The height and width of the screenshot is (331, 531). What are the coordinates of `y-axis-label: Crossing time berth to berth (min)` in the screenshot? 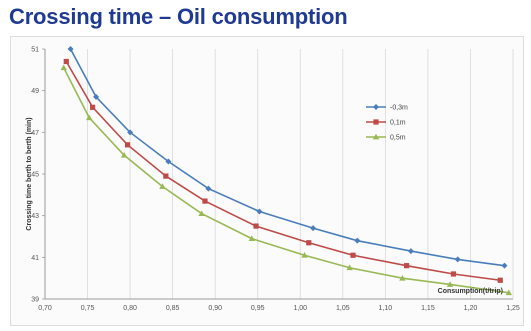 It's located at (29, 173).